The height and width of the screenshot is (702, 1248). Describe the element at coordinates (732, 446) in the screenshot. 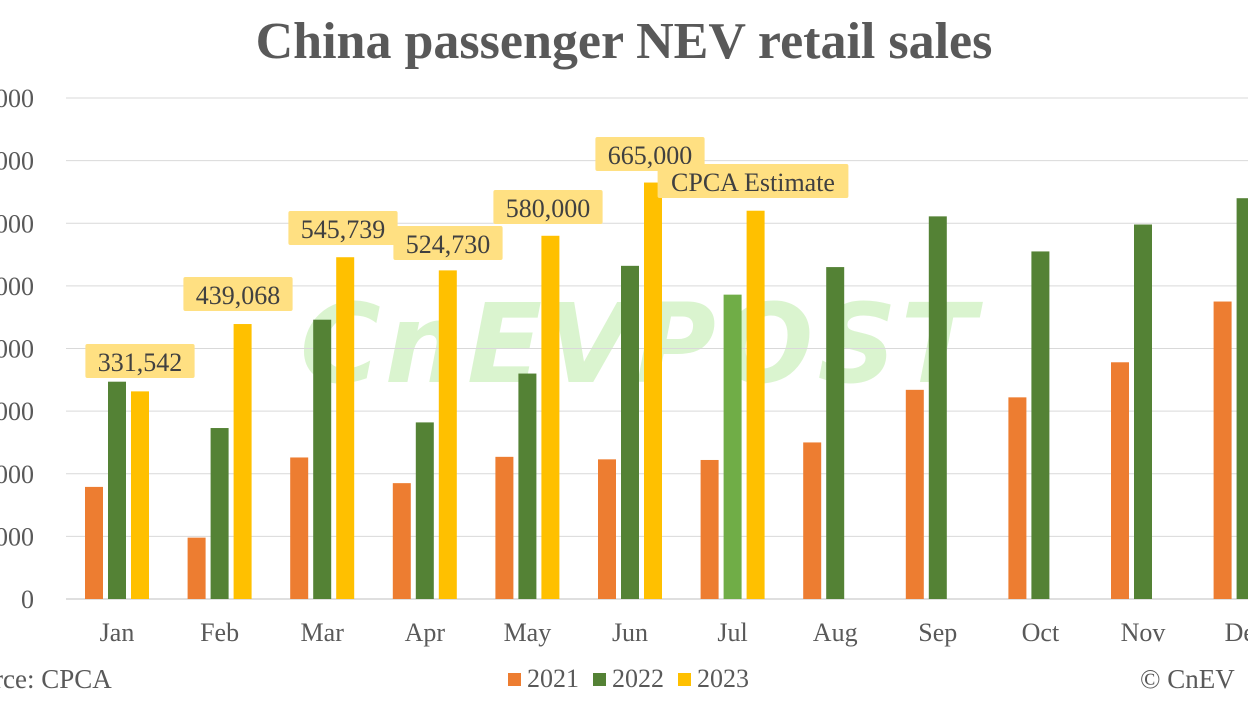

I see `bar-2022-jul` at that location.